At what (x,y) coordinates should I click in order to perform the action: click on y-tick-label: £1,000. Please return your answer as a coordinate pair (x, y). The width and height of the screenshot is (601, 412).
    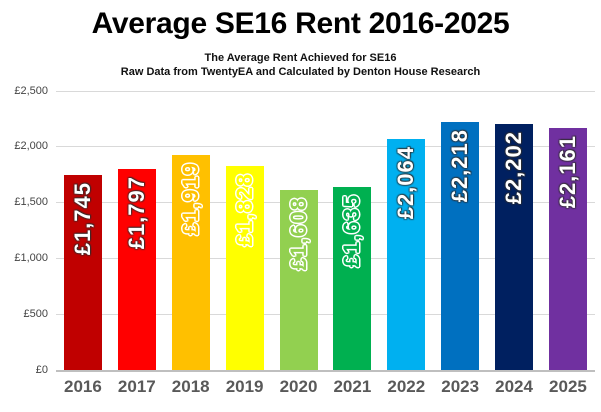
    Looking at the image, I should click on (31, 257).